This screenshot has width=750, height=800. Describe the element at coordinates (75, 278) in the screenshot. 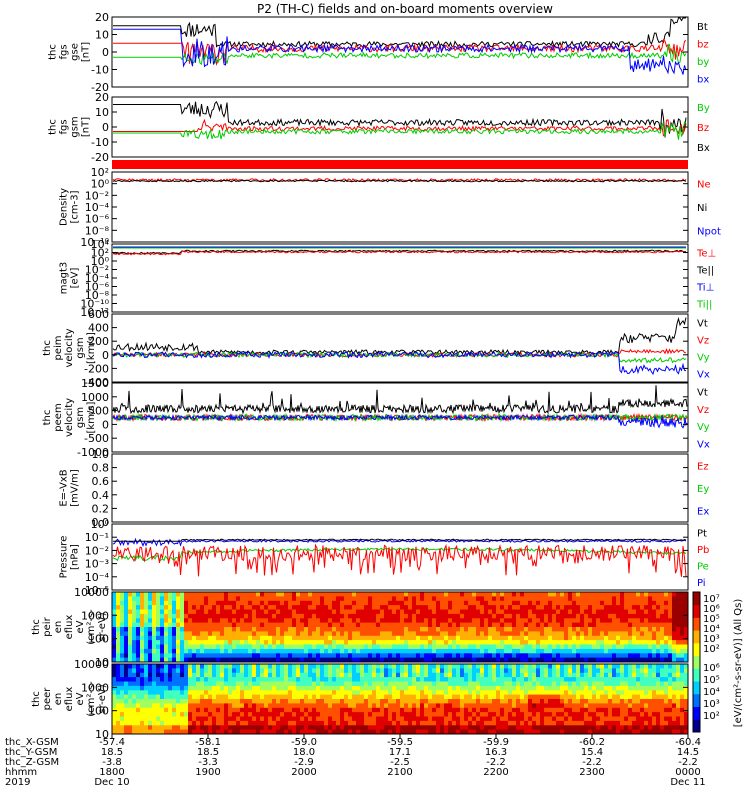

I see `y-axis-label: [eV]` at that location.